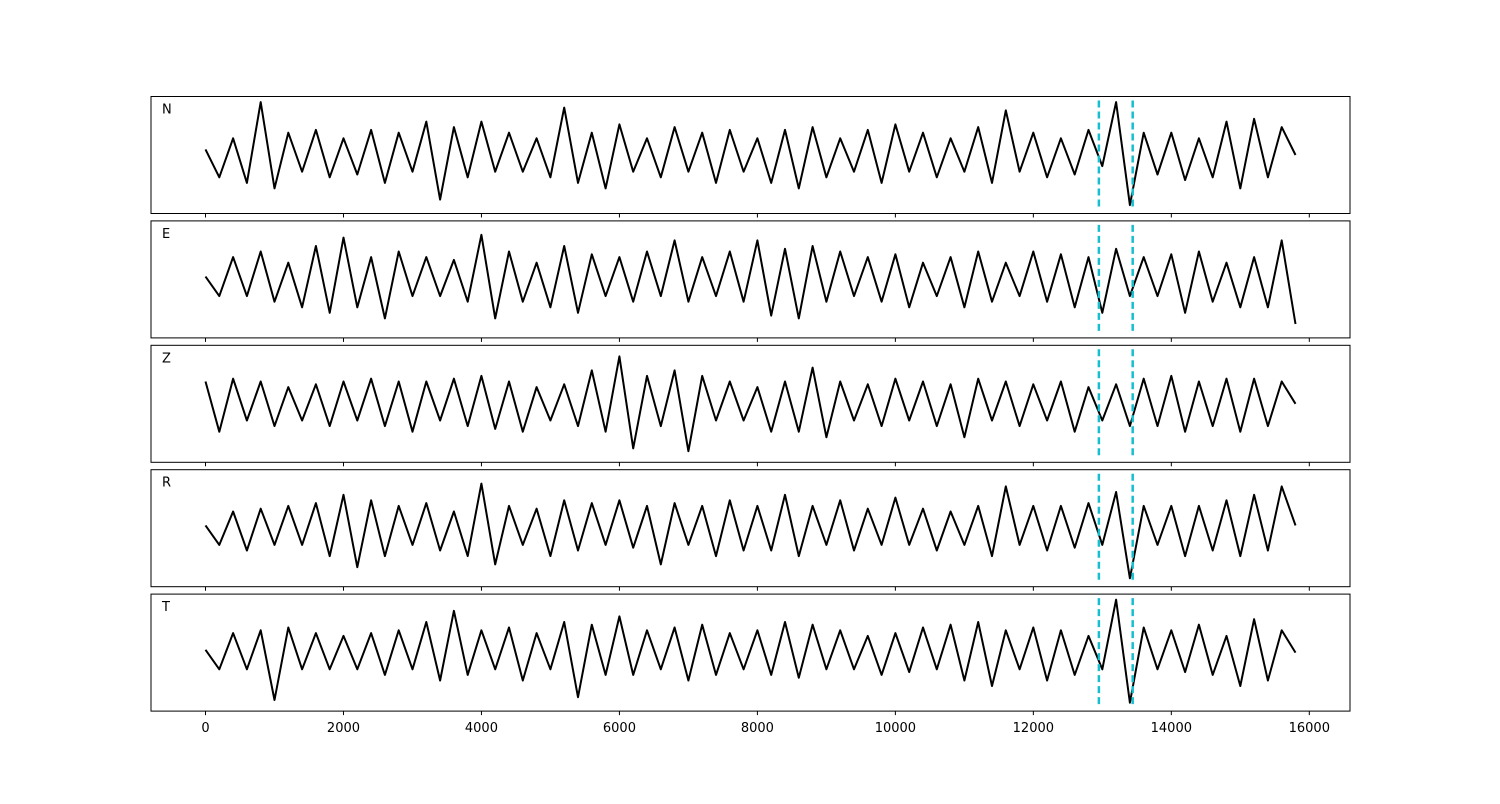 The height and width of the screenshot is (804, 1500). I want to click on x-tick-label: 2000, so click(343, 728).